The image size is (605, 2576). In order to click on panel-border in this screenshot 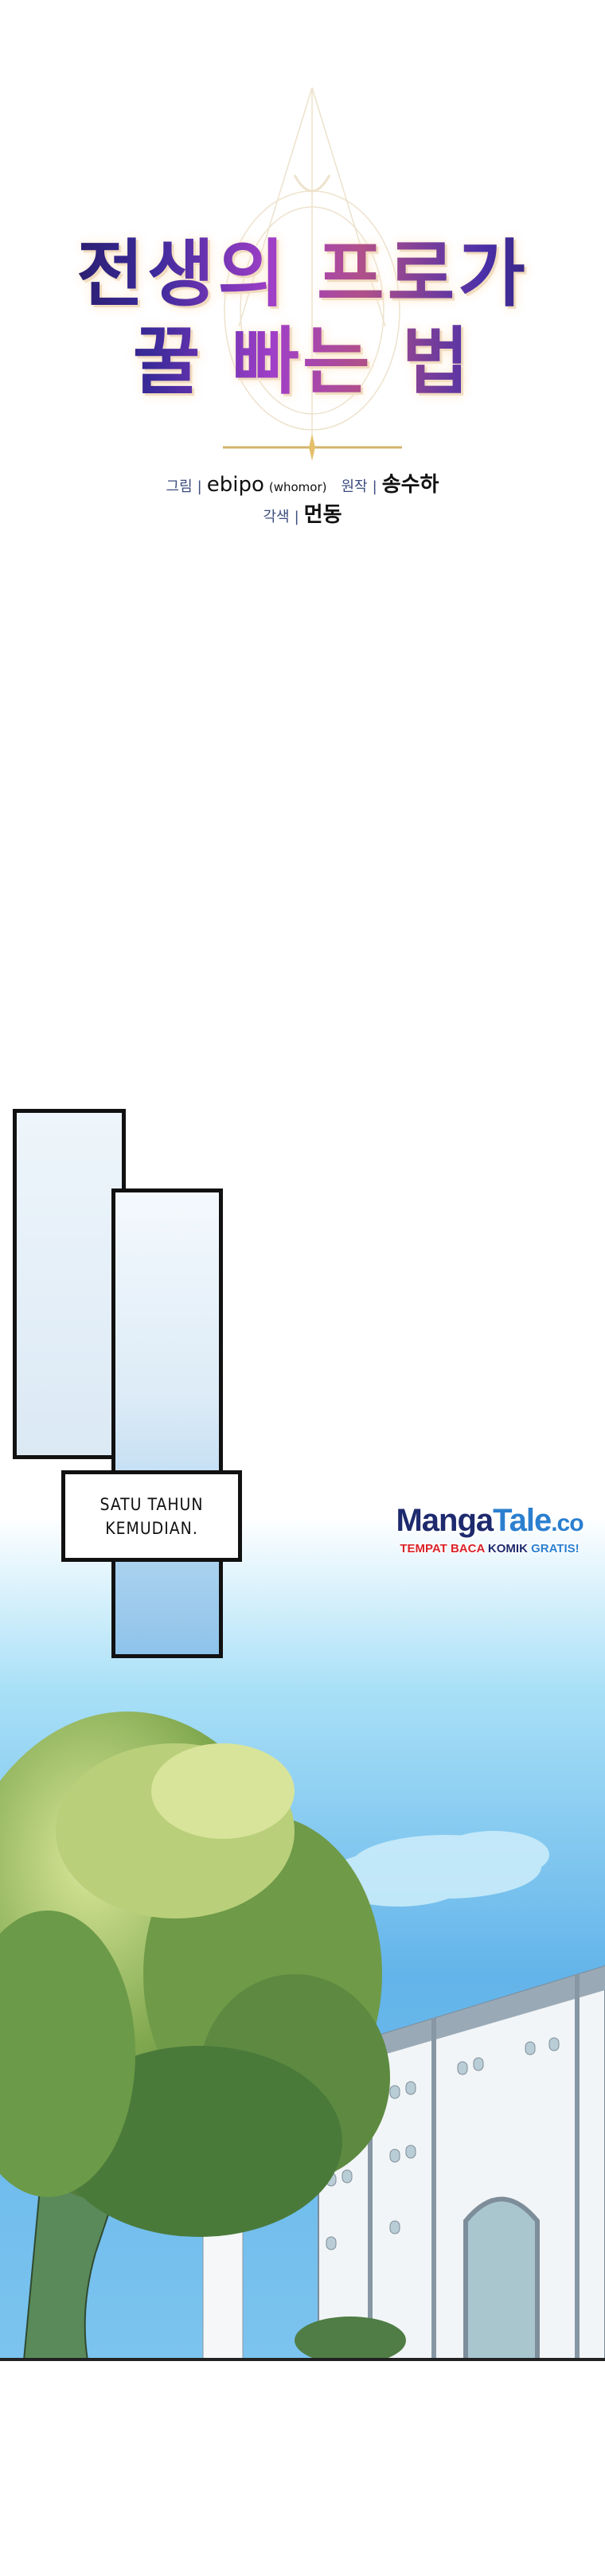, I will do `click(302, 2359)`.